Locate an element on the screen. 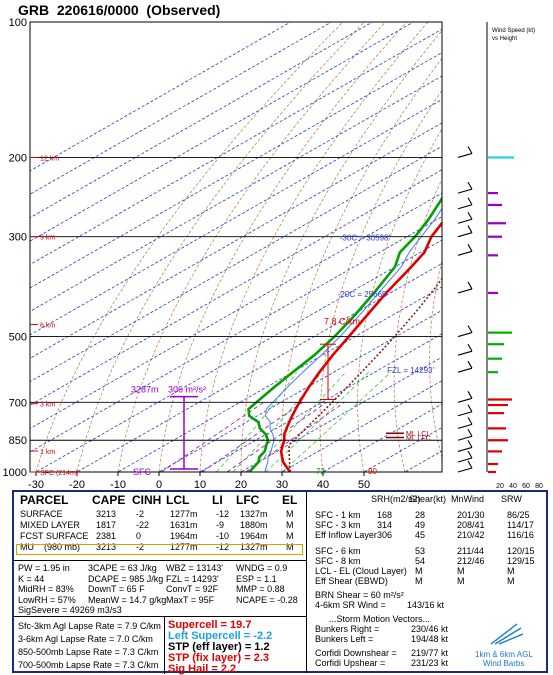 This screenshot has height=675, width=553. kinematic-value: 45 is located at coordinates (420, 535).